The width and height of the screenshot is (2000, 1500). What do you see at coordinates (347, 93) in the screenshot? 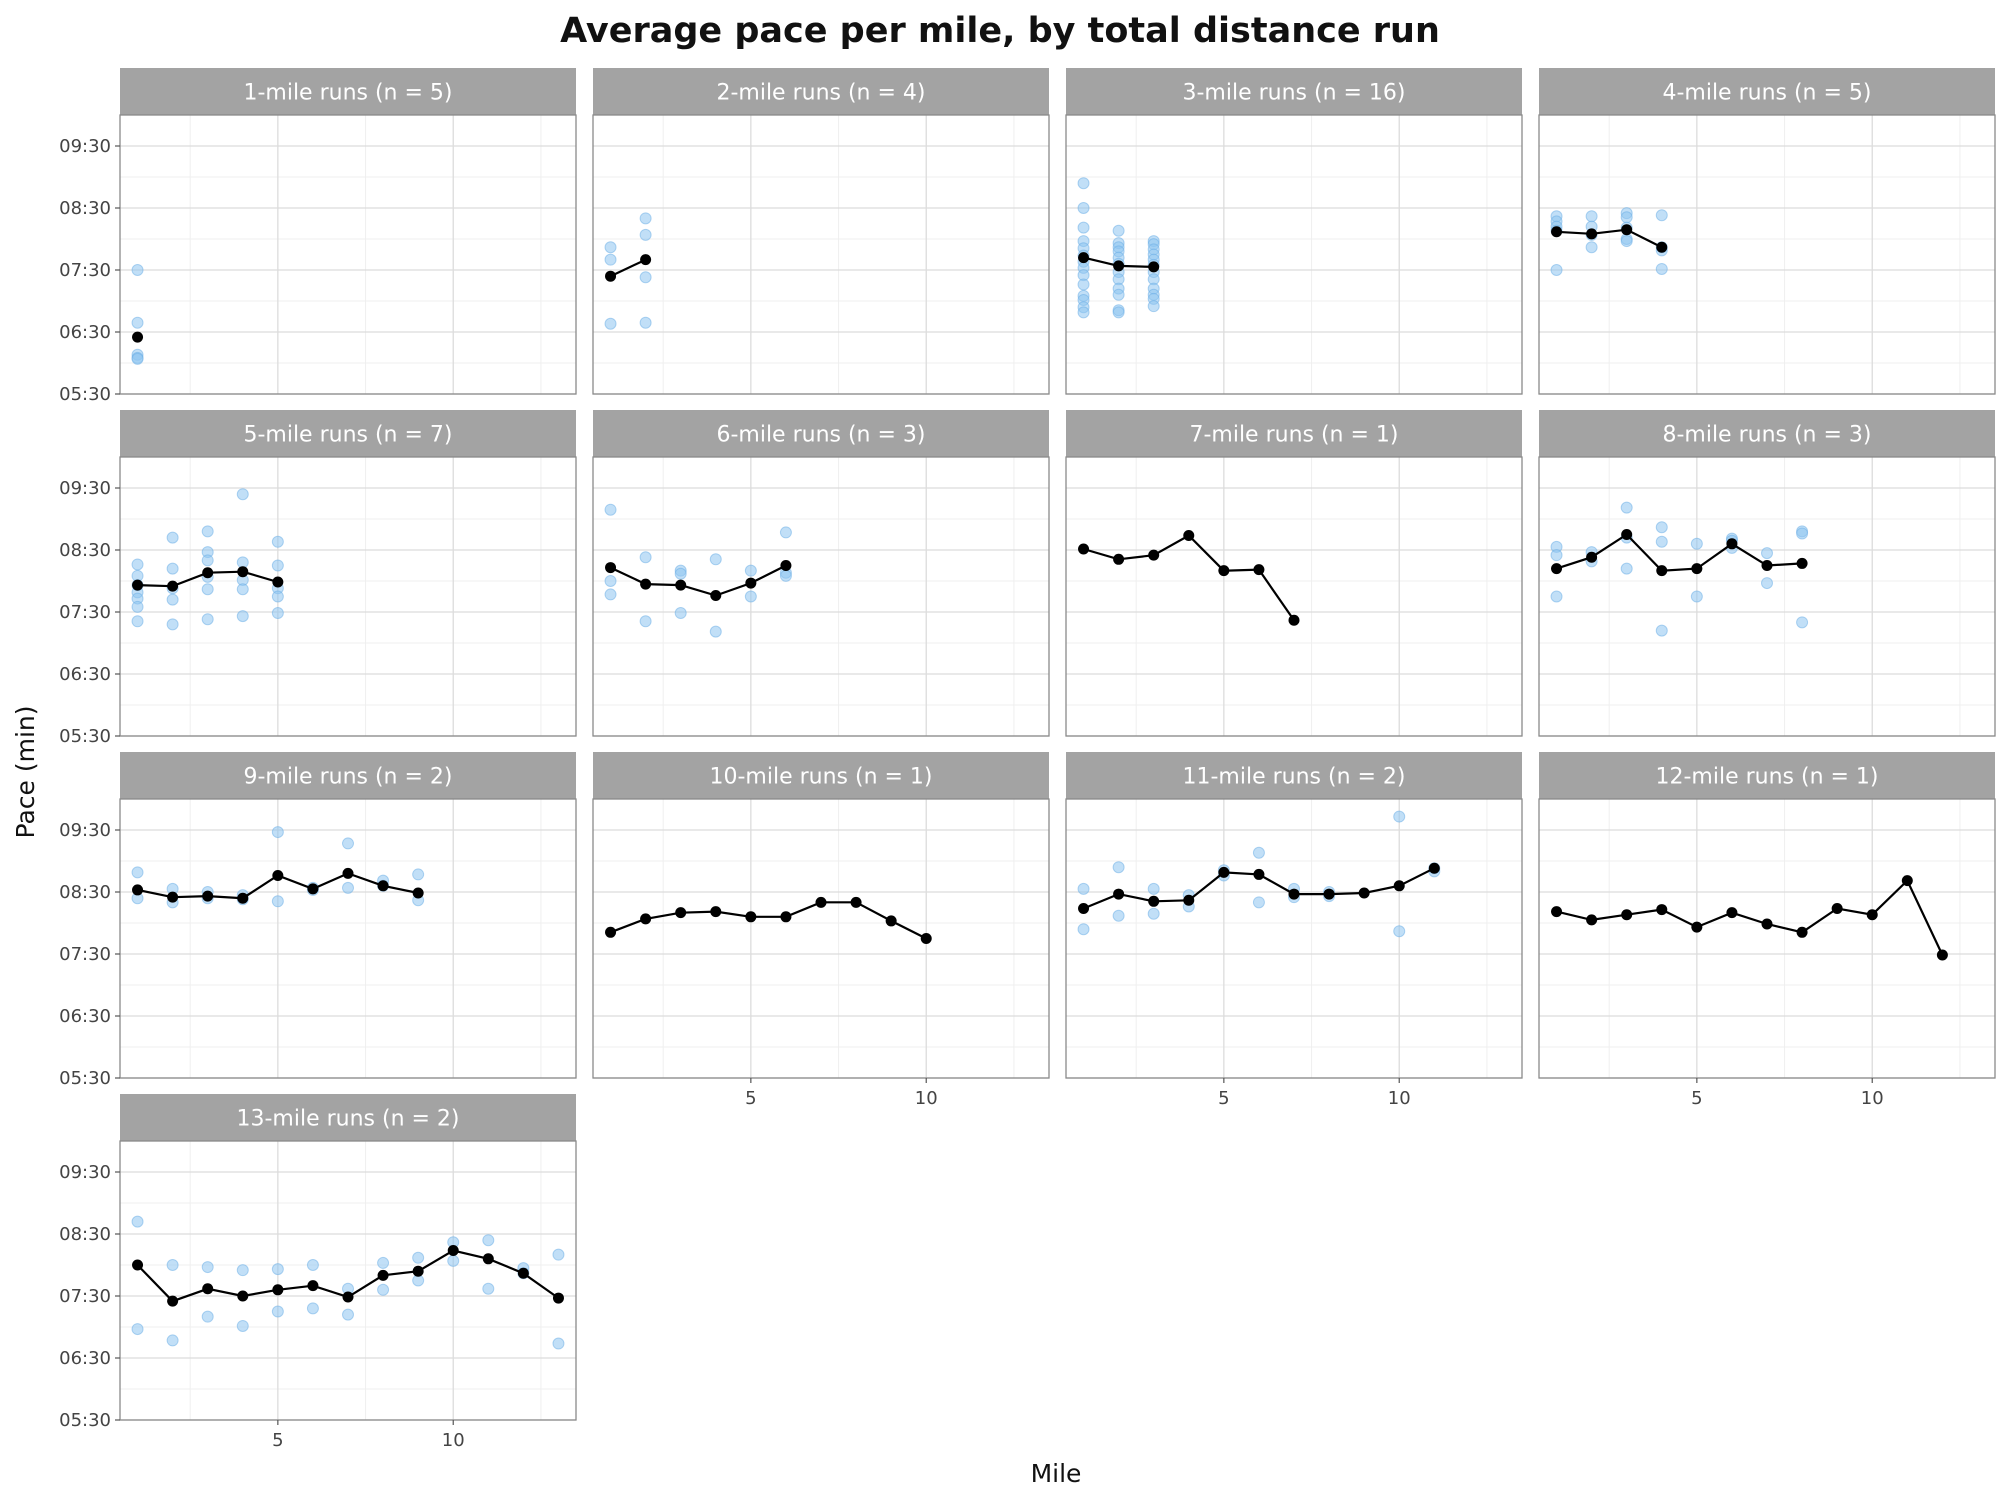
I see `facet-strip-label: 1-mile runs (n = 5)` at bounding box center [347, 93].